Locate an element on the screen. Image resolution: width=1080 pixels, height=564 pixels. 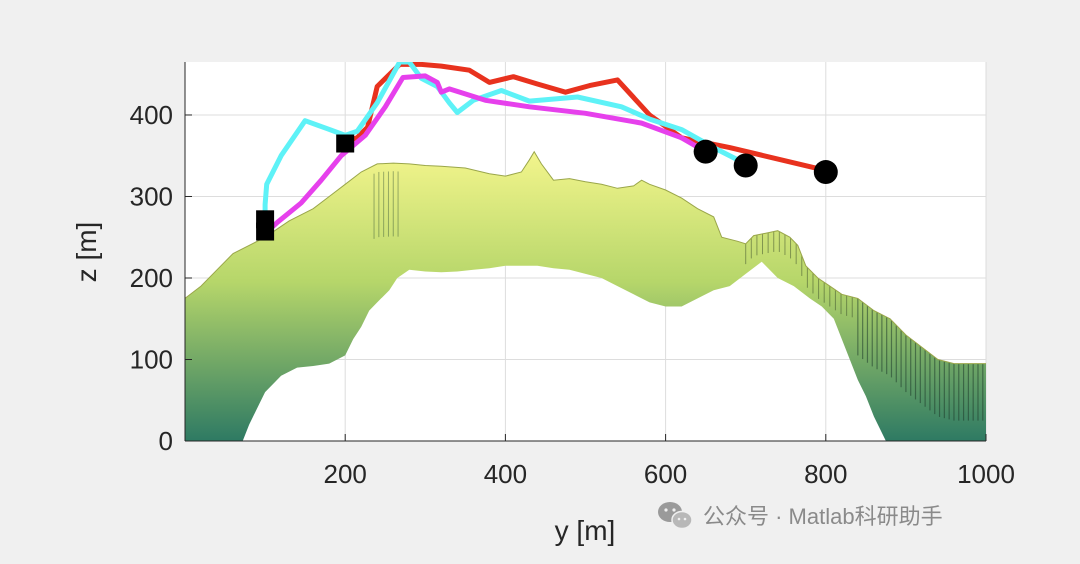
x-axis-title: y [m] is located at coordinates (585, 530).